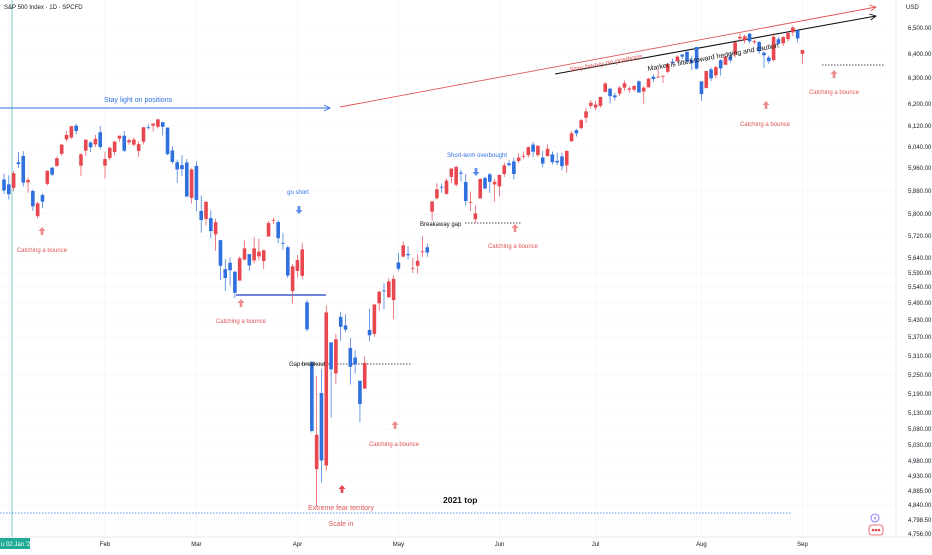 The image size is (932, 555). I want to click on time-tick-label: Jun, so click(500, 545).